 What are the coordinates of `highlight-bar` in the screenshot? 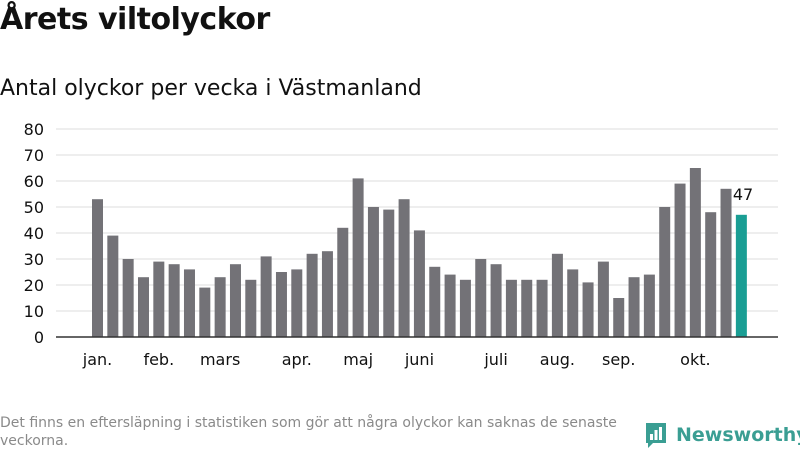 It's located at (741, 275).